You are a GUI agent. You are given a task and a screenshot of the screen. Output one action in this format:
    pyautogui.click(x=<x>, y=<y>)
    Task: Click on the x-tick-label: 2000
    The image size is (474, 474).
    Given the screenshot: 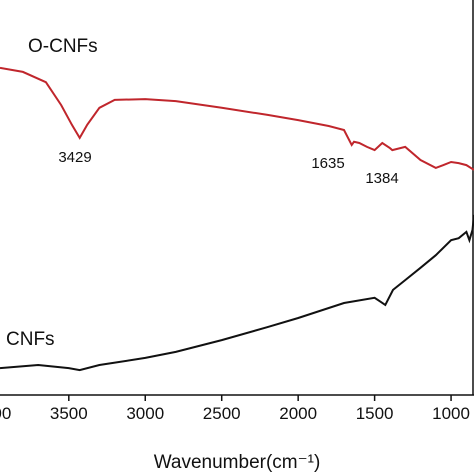 What is the action you would take?
    pyautogui.click(x=298, y=413)
    